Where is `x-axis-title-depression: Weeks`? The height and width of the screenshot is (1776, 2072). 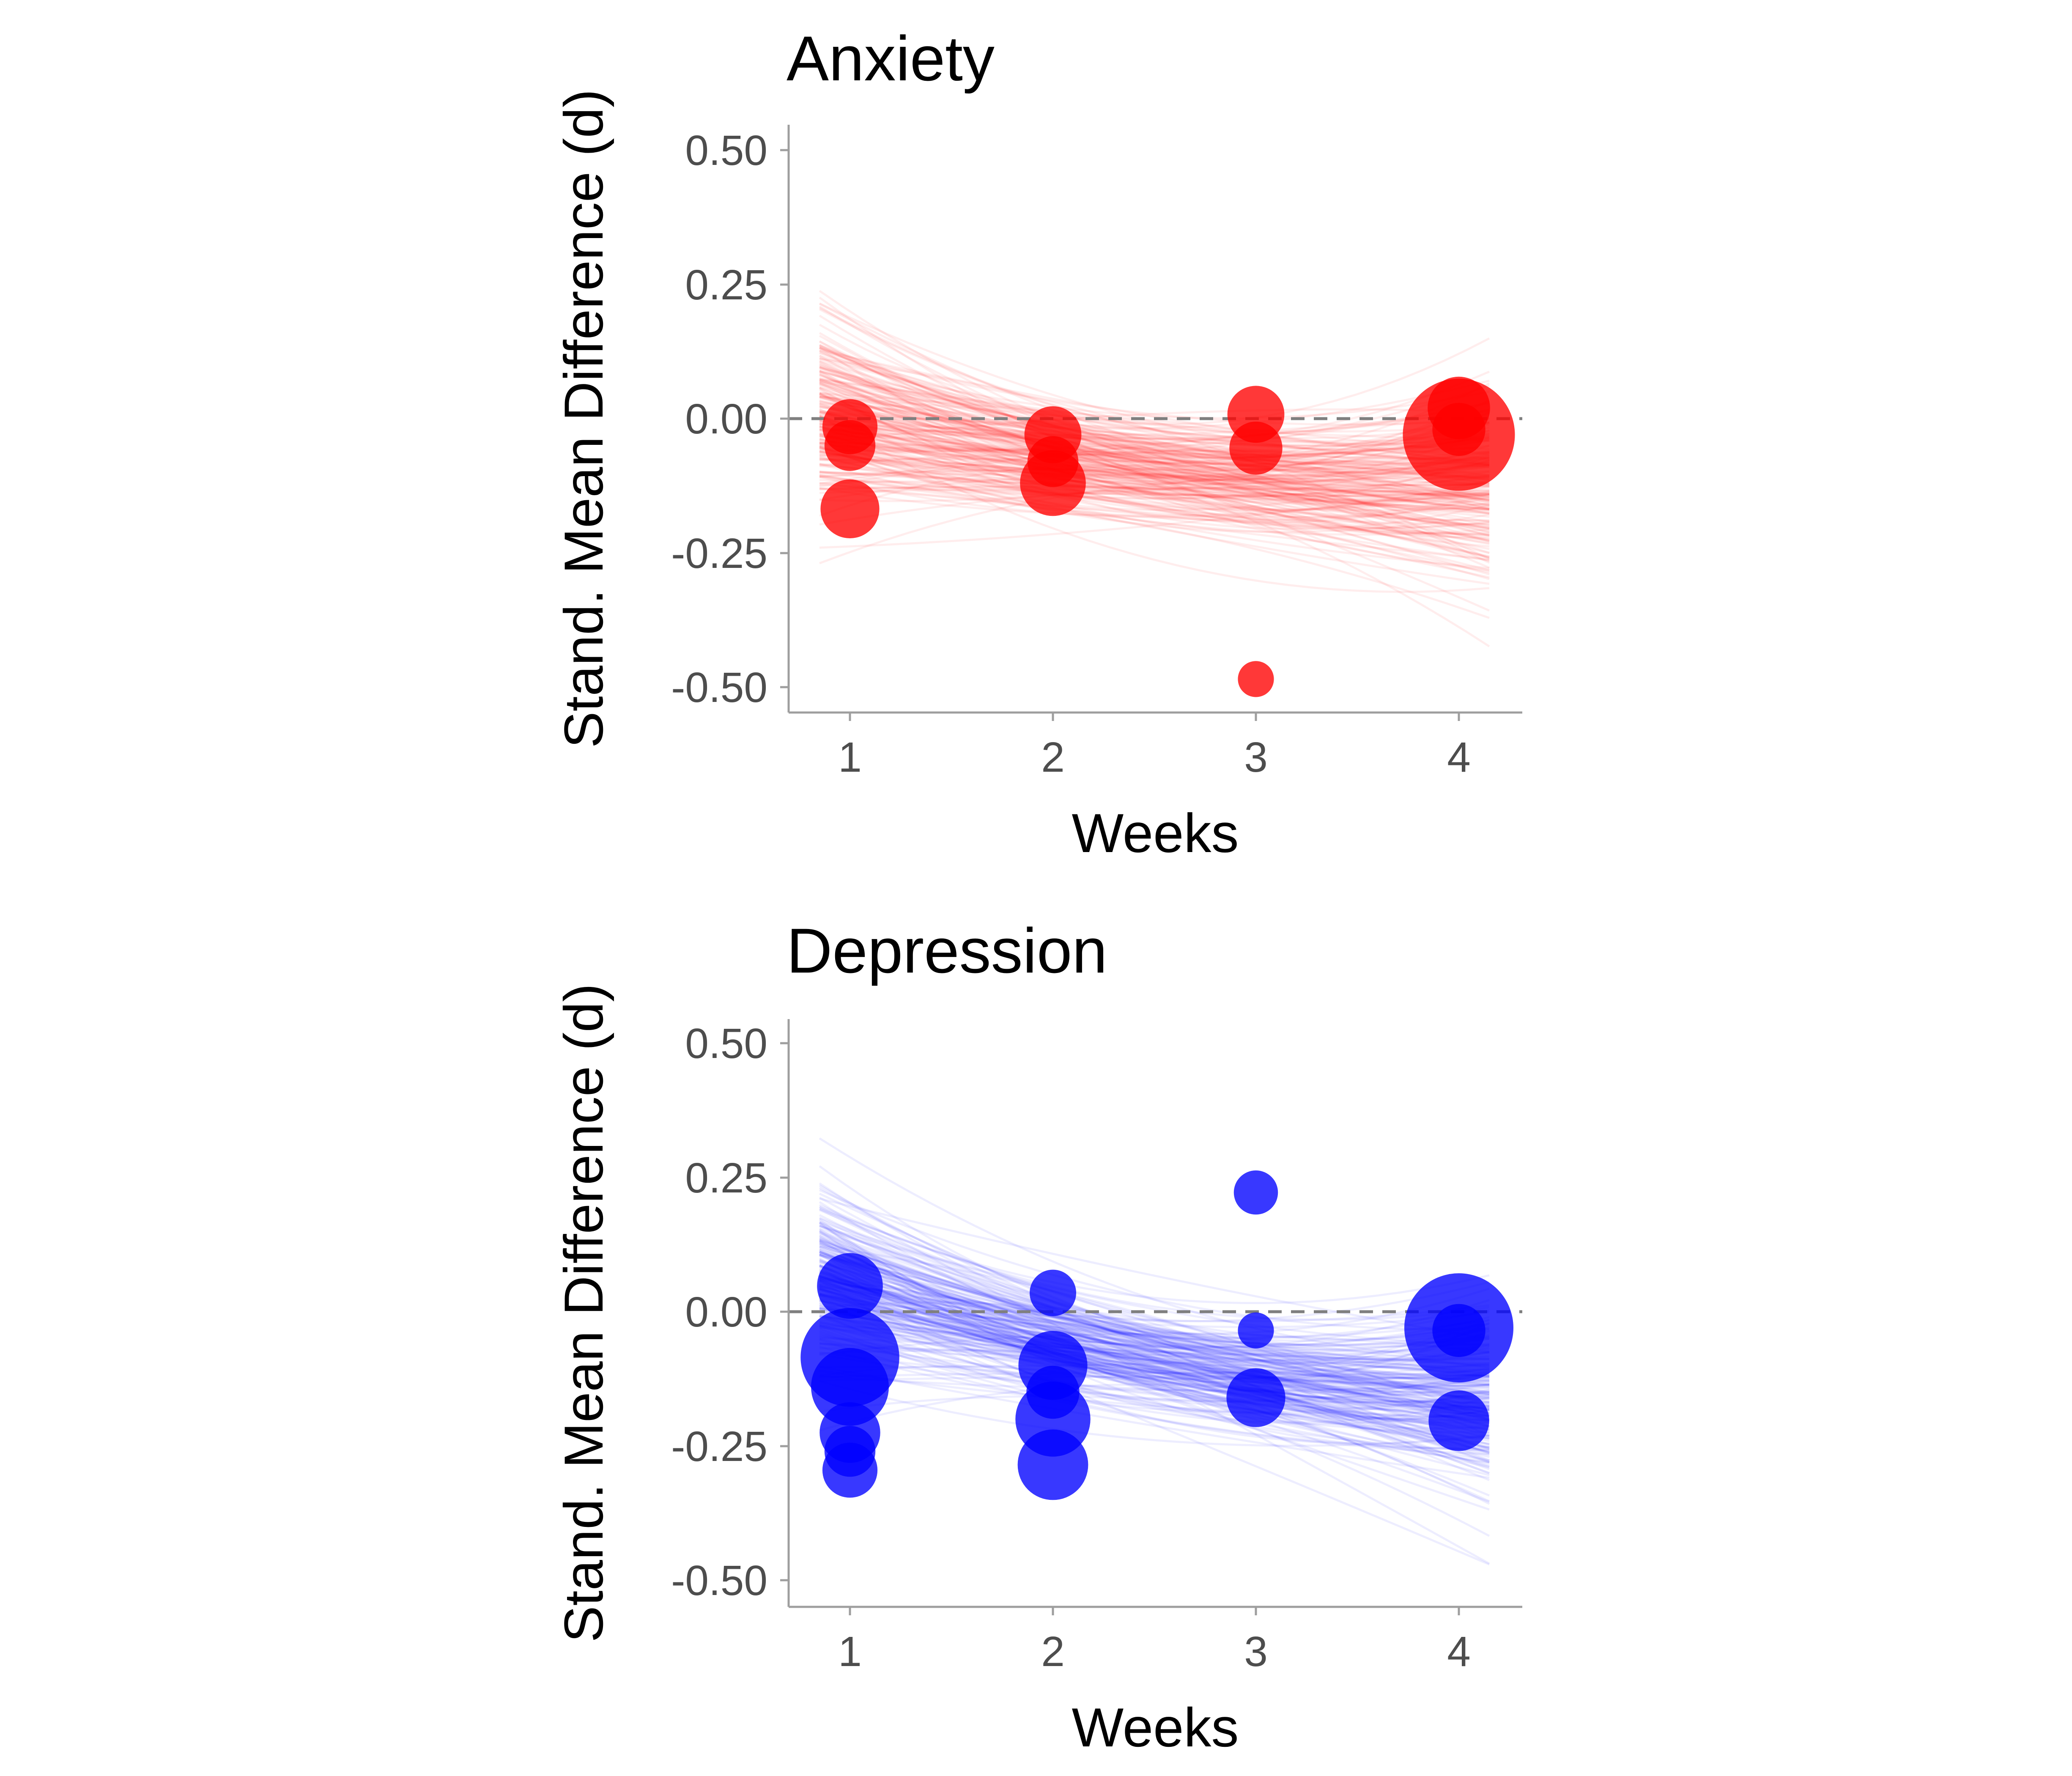
x-axis-title-depression: Weeks is located at coordinates (1155, 1728).